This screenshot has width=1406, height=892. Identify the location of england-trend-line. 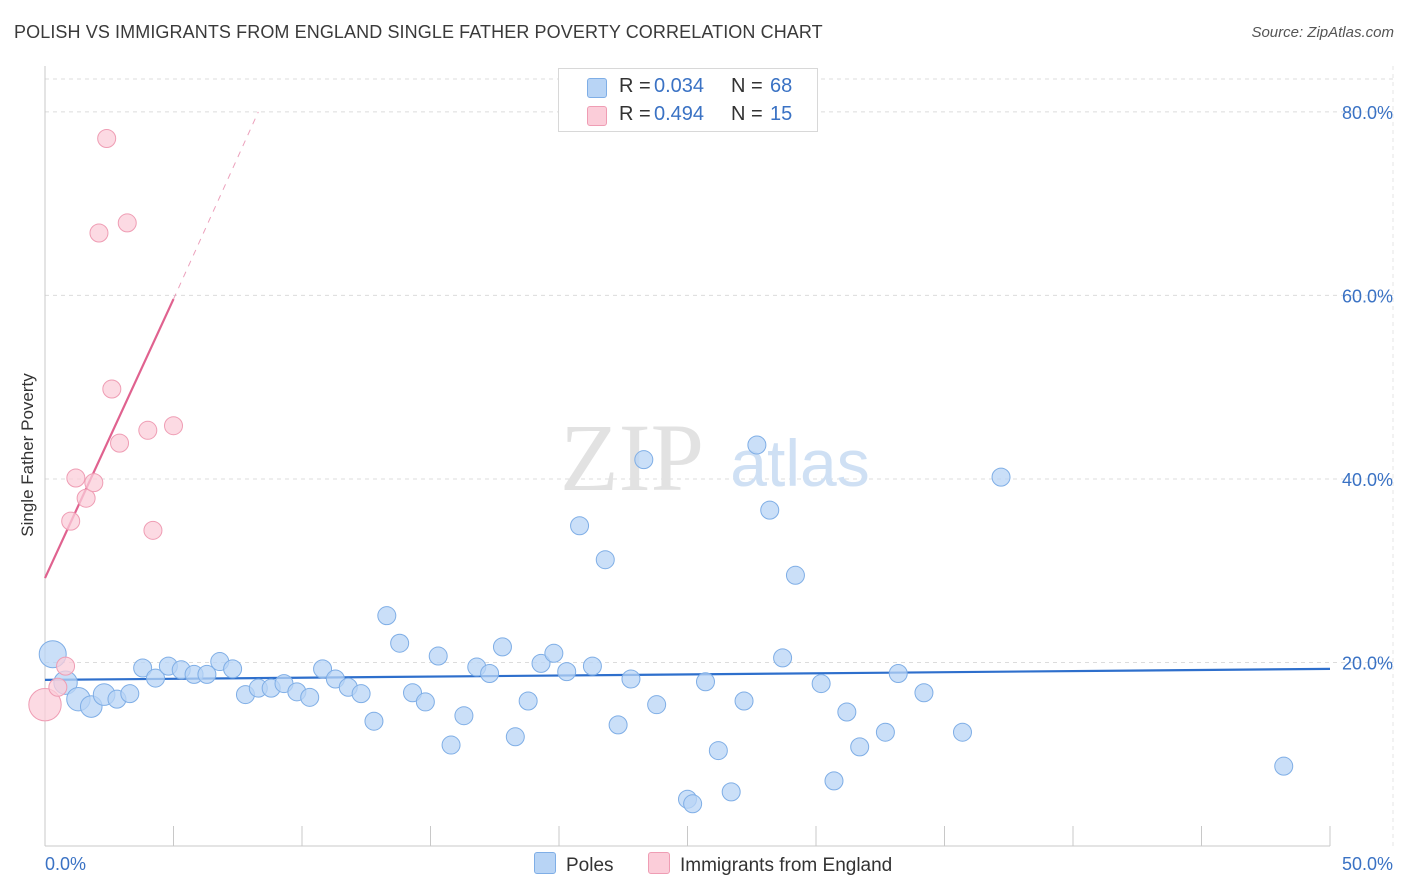
(109, 438).